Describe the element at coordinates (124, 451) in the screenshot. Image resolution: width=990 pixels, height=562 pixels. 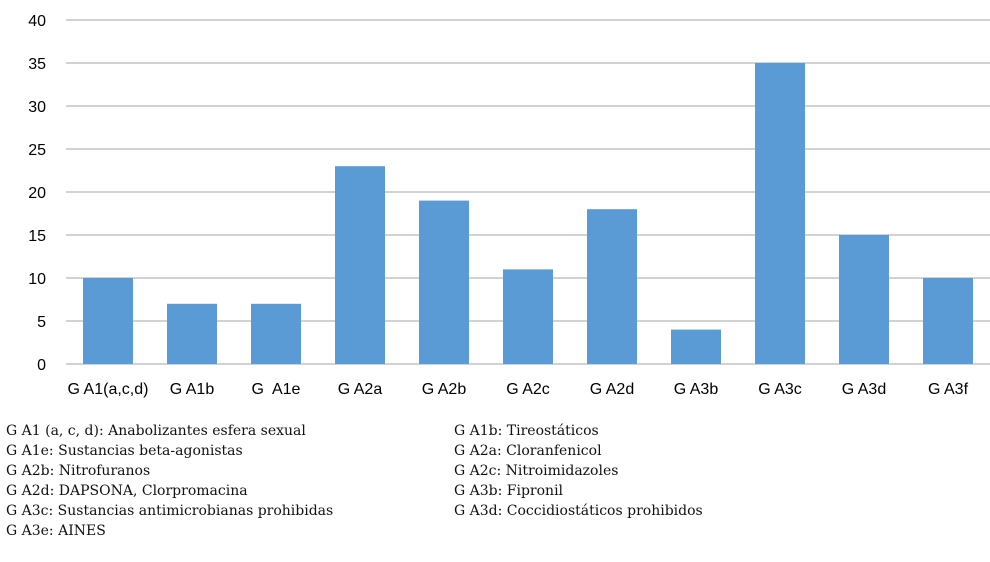
I see `note-item: G A1e: Sustancias beta-agonistas` at that location.